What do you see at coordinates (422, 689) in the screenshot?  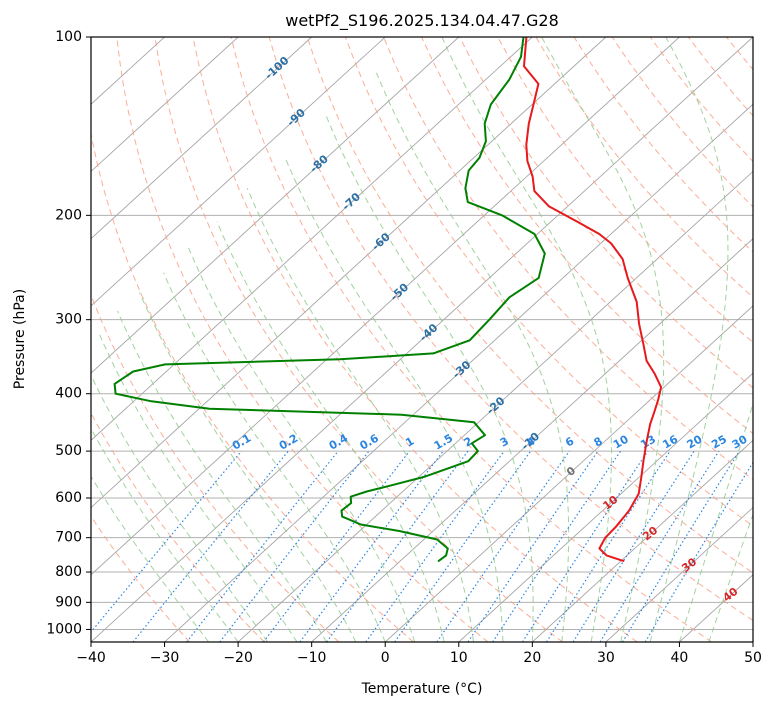 I see `x-axis-label: Temperature (°C)` at bounding box center [422, 689].